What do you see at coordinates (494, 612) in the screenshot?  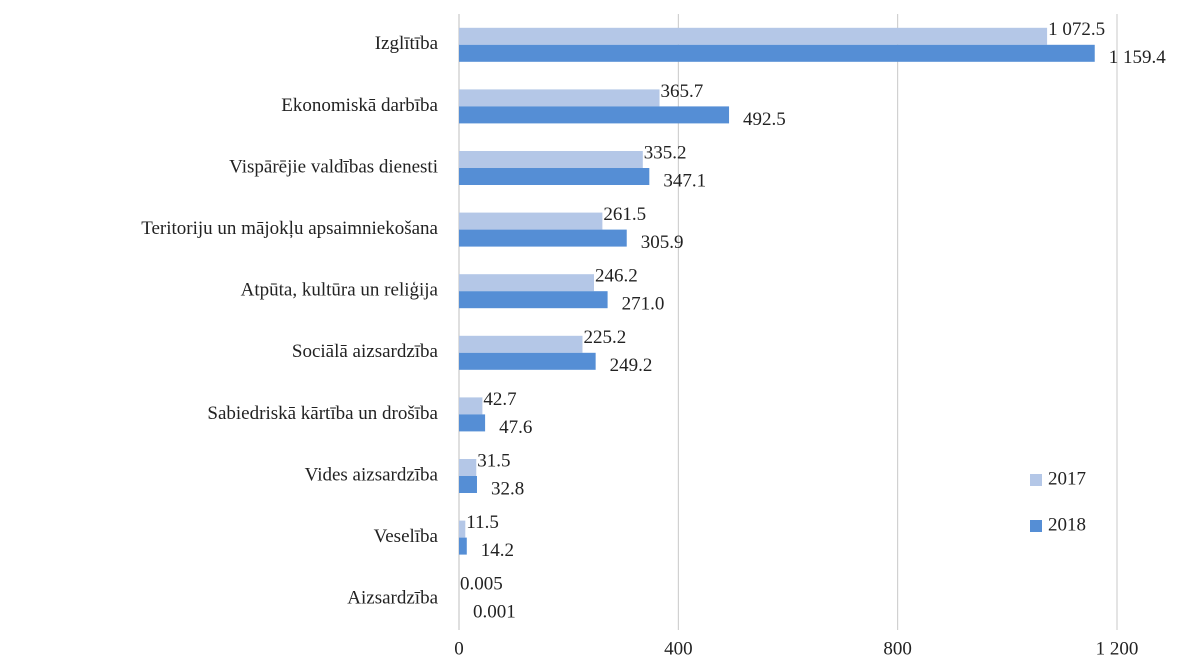 I see `value-label: 0.001` at bounding box center [494, 612].